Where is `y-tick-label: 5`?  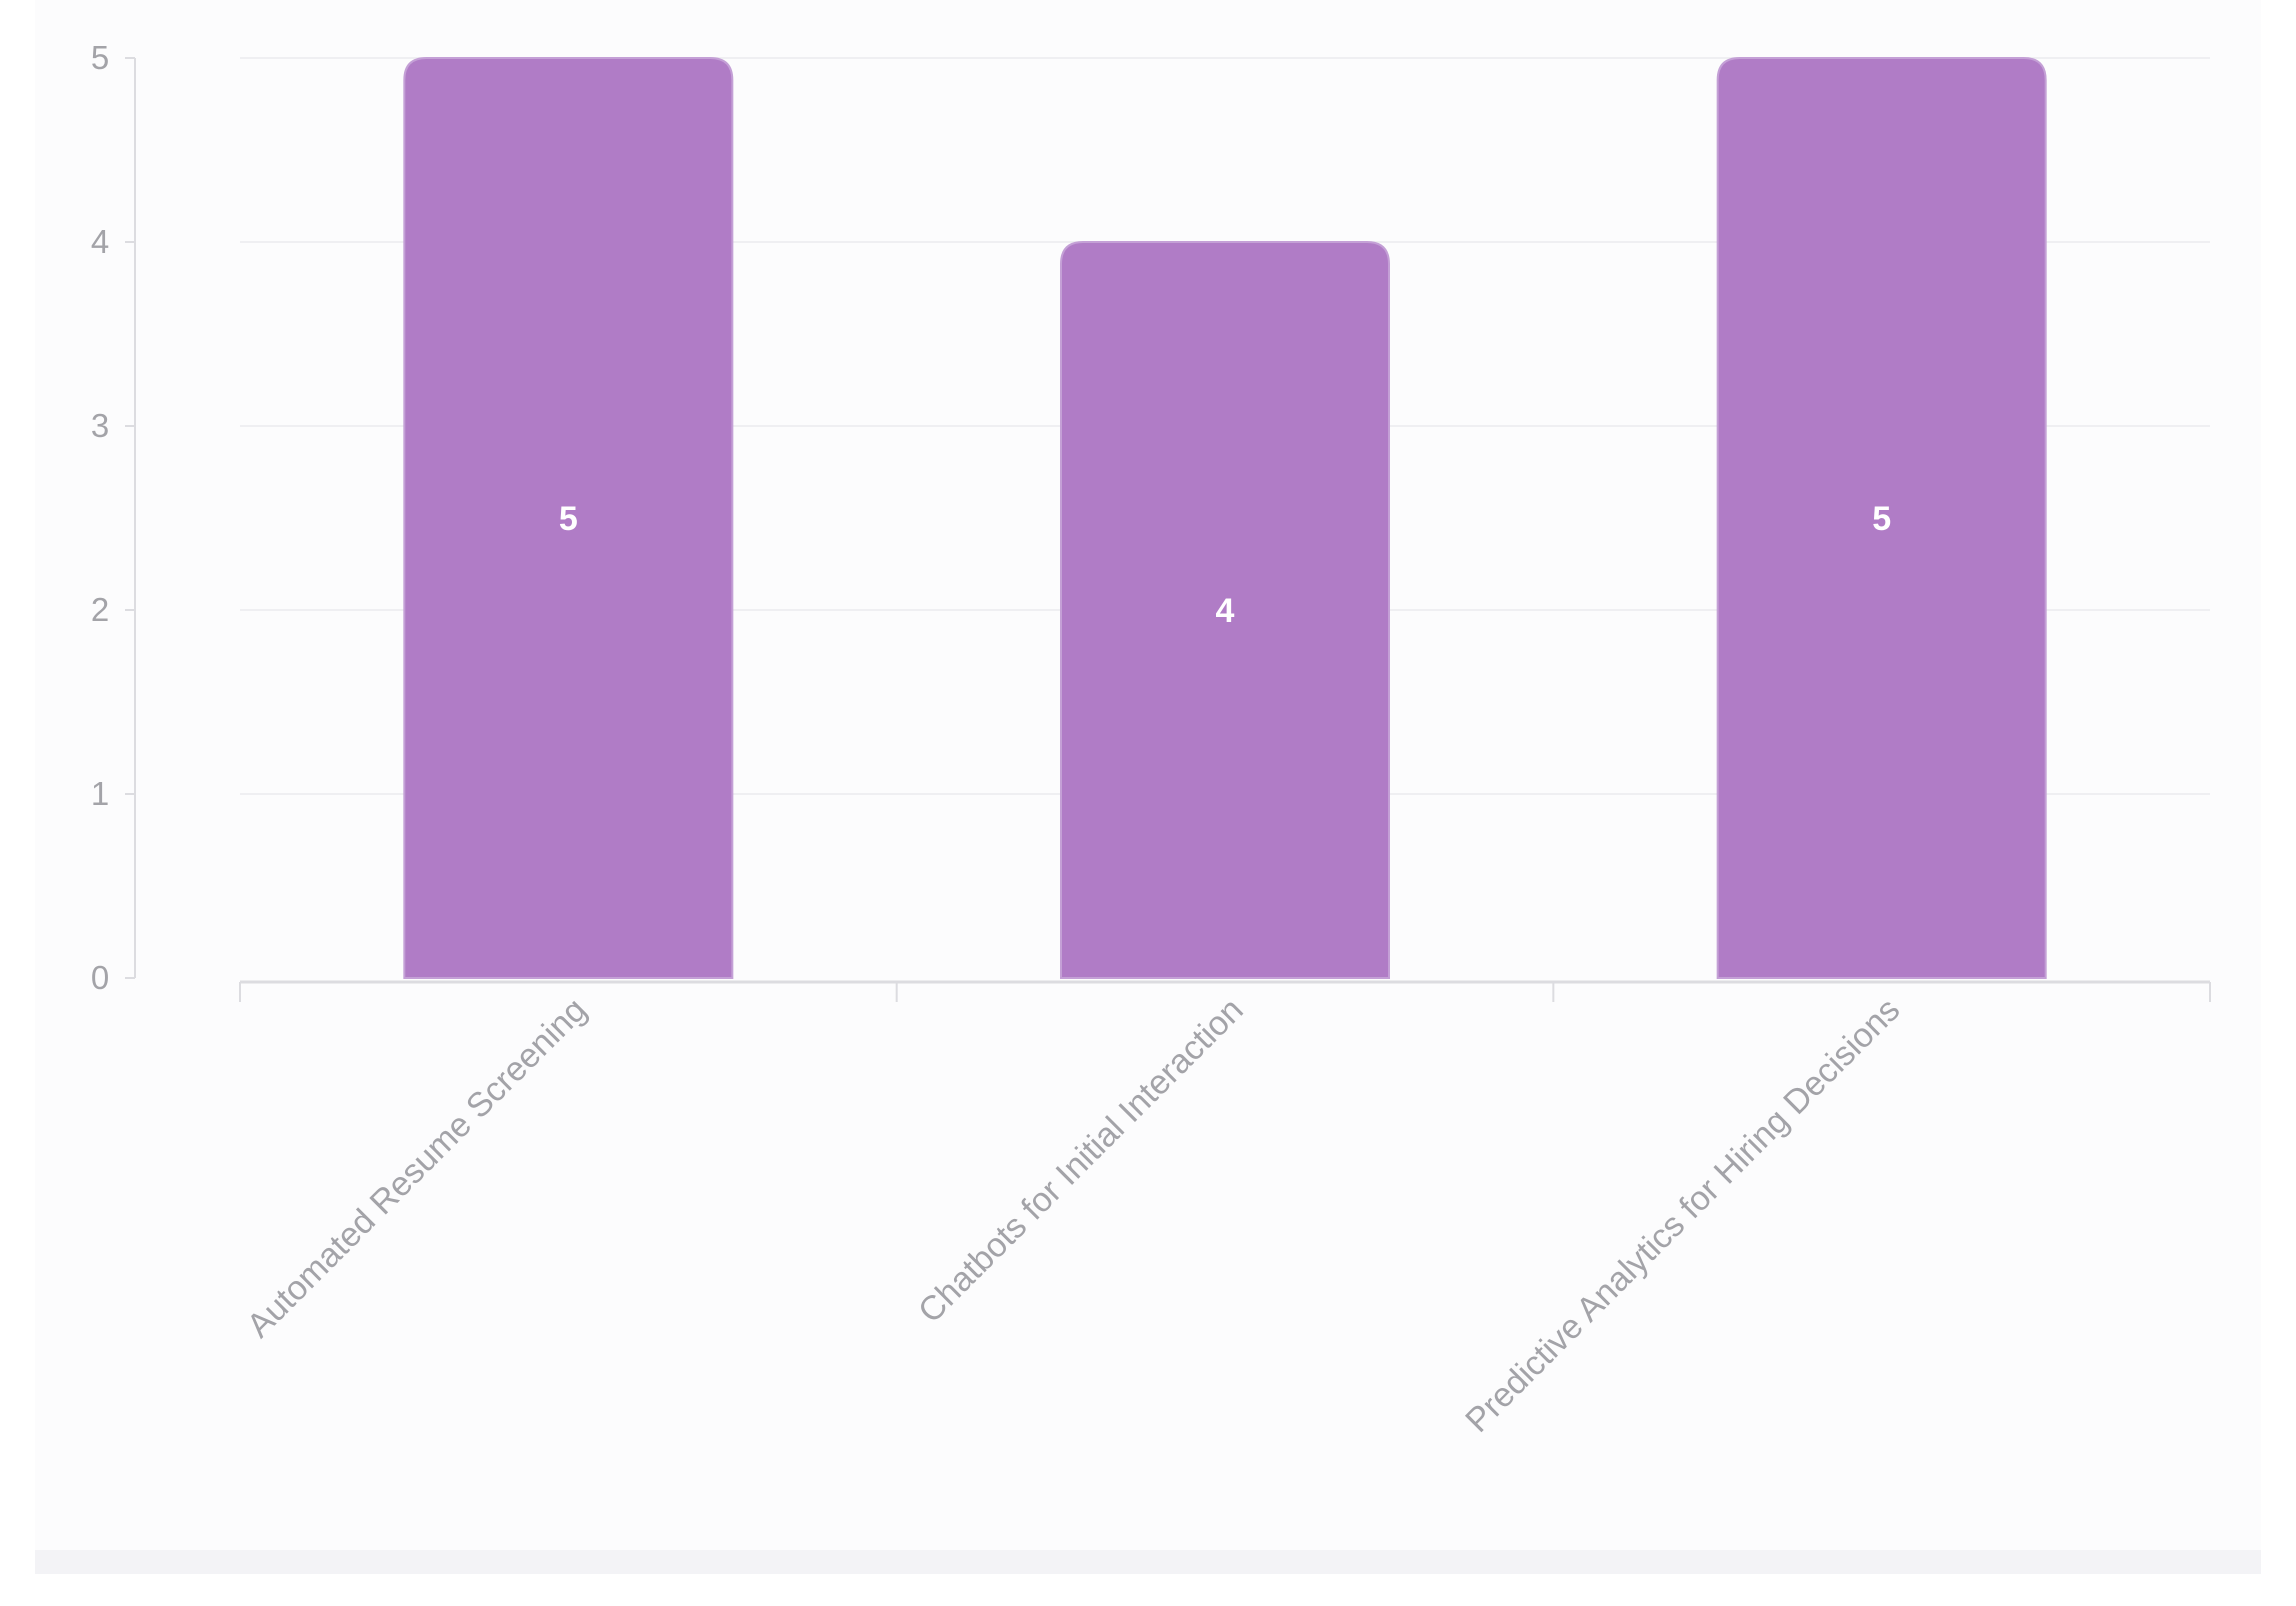
y-tick-label: 5 is located at coordinates (100, 57).